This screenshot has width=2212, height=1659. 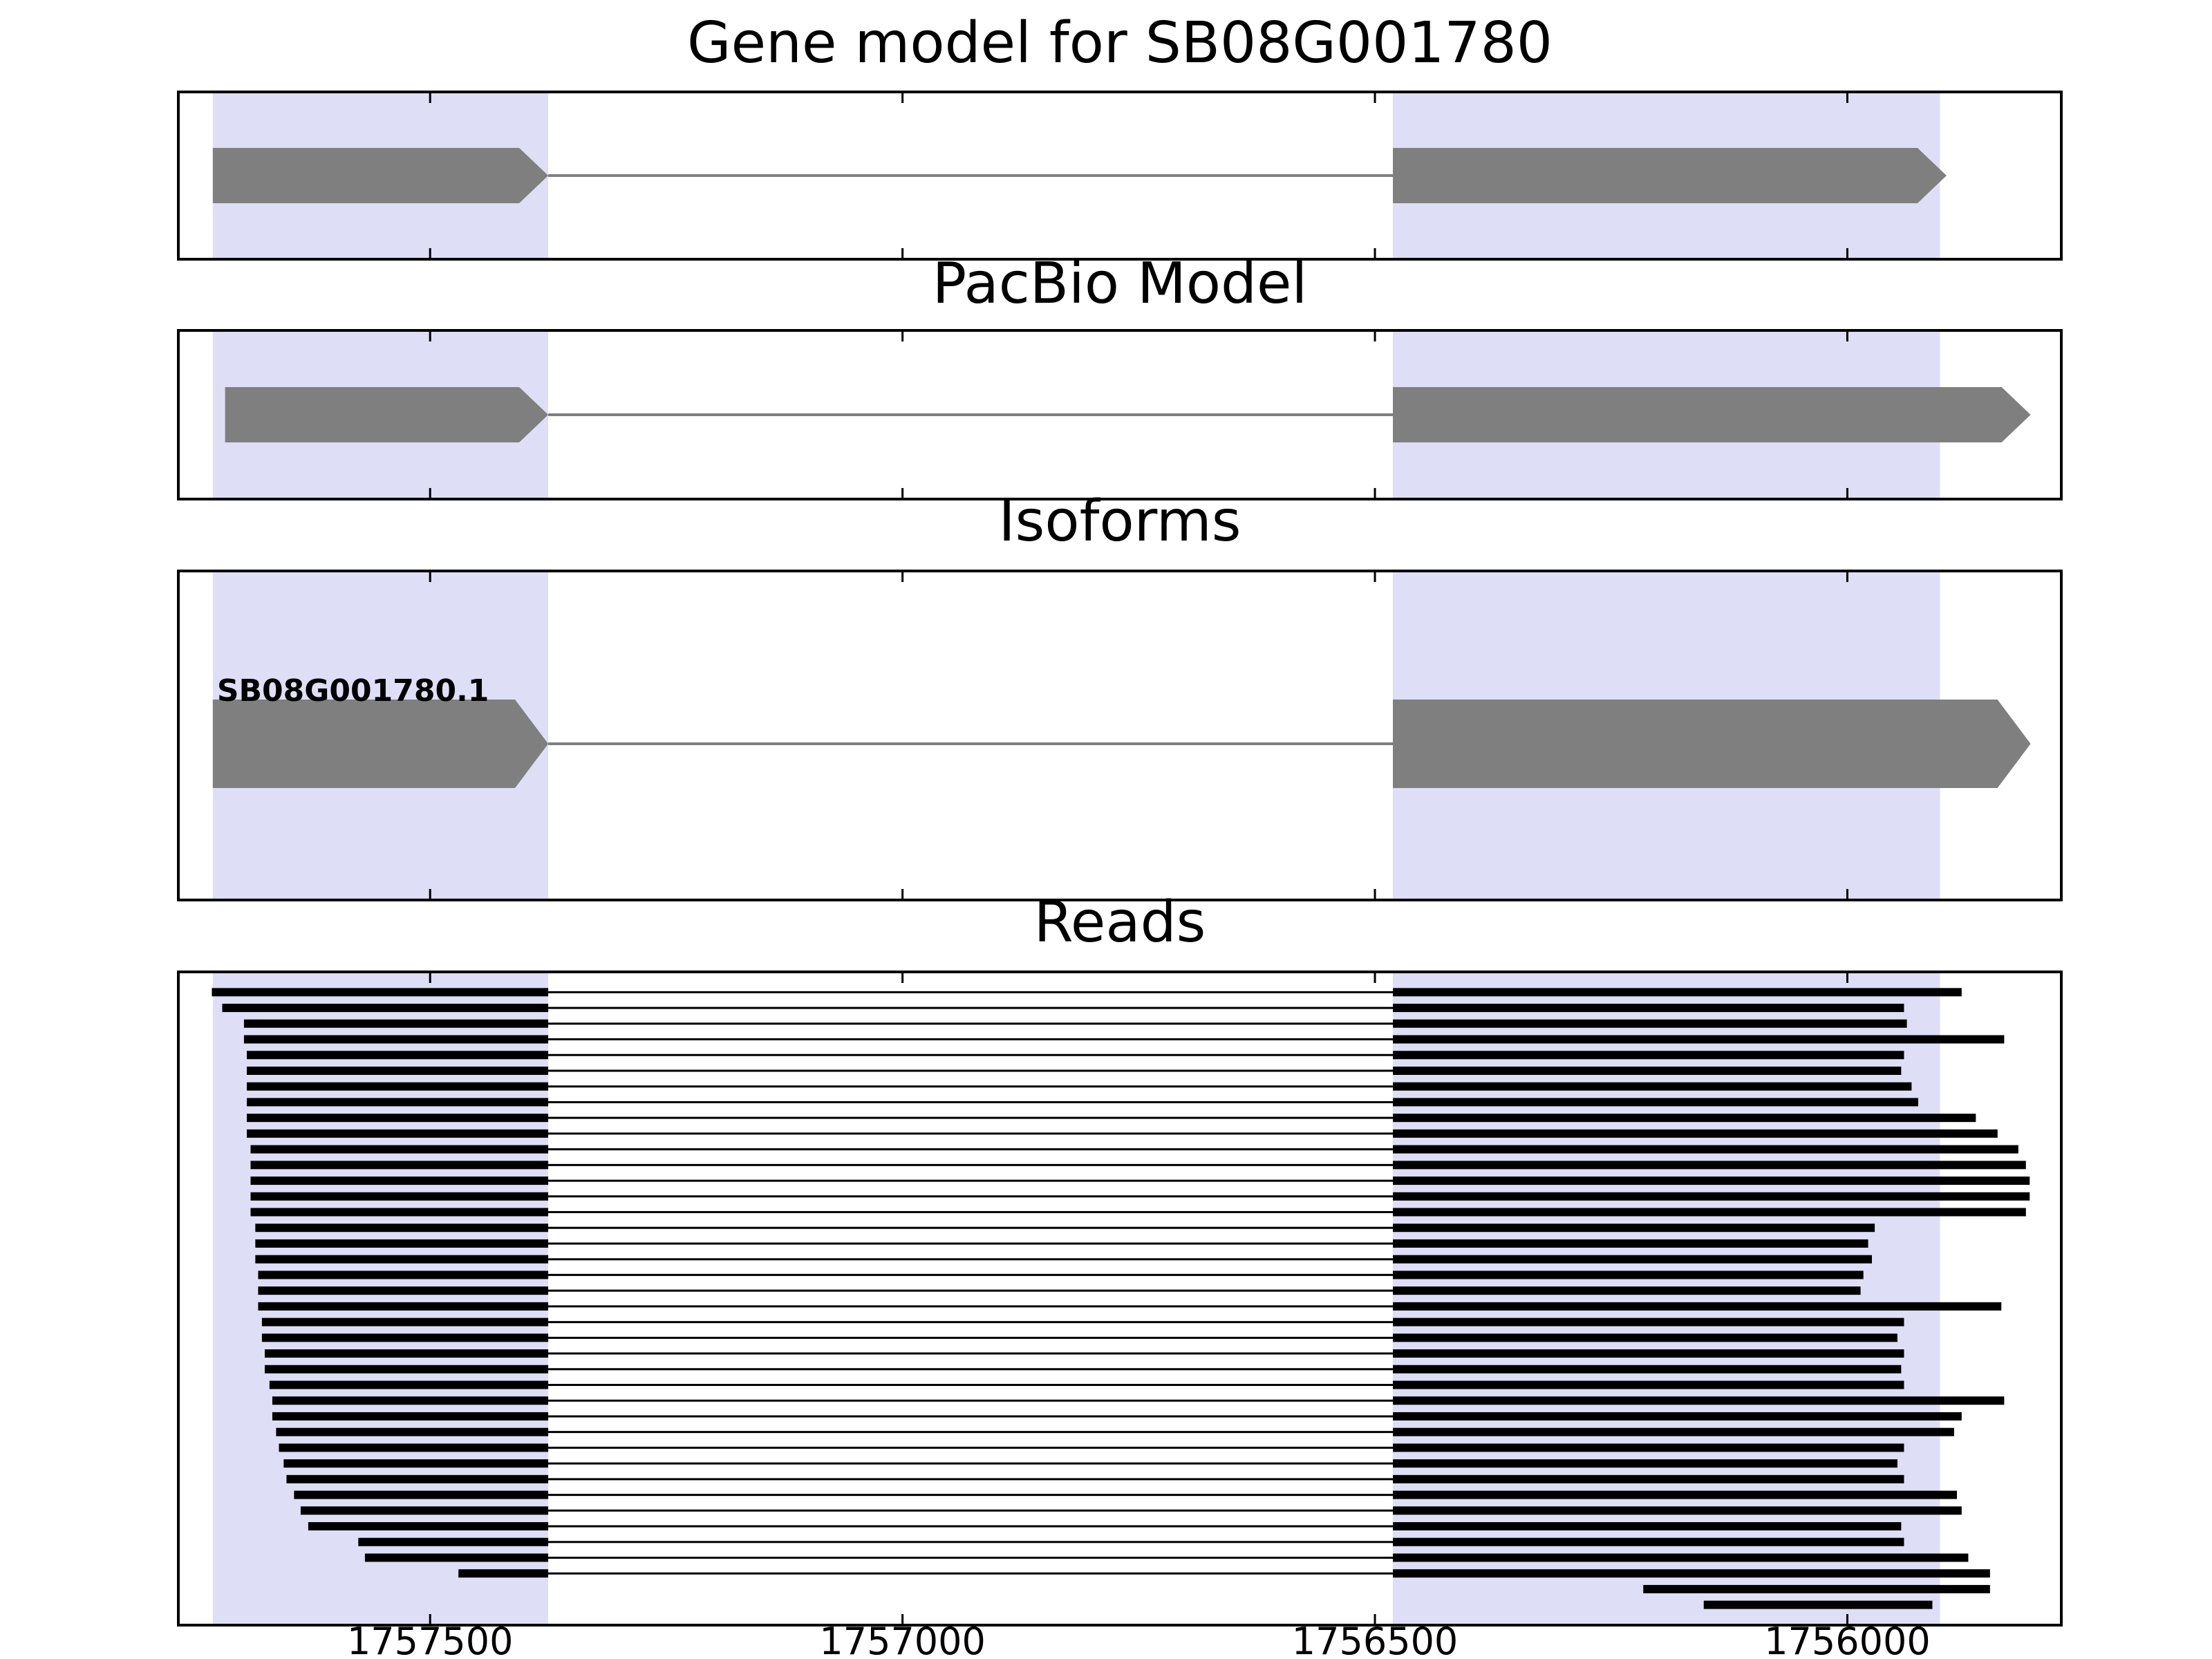 What do you see at coordinates (353, 691) in the screenshot?
I see `isoform-label: SB08G001780.1` at bounding box center [353, 691].